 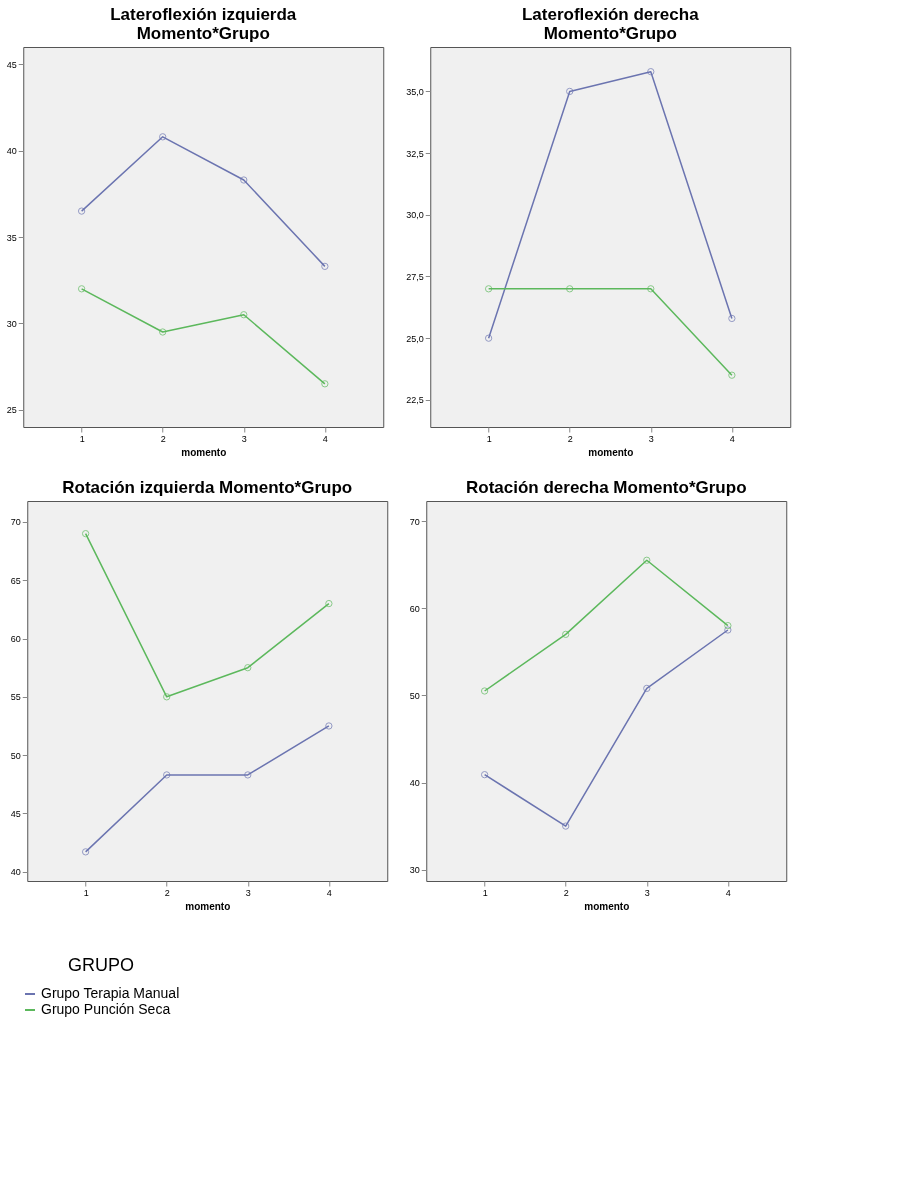 What do you see at coordinates (415, 400) in the screenshot?
I see `y-tick-label: 22,5` at bounding box center [415, 400].